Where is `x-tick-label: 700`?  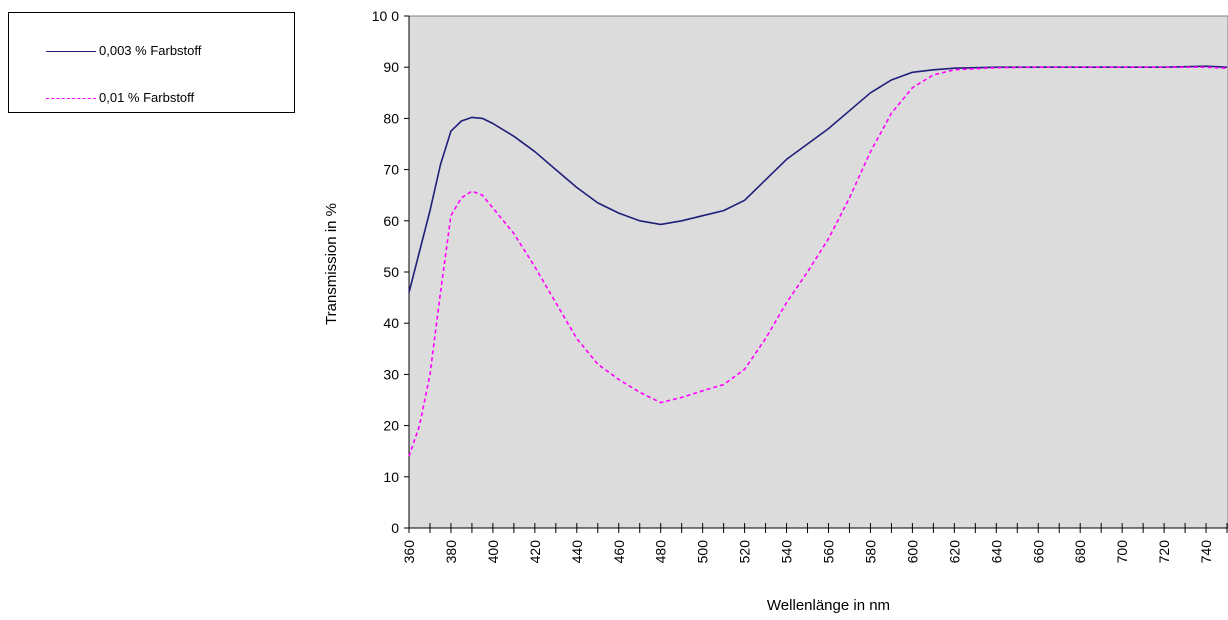
x-tick-label: 700 is located at coordinates (1122, 552).